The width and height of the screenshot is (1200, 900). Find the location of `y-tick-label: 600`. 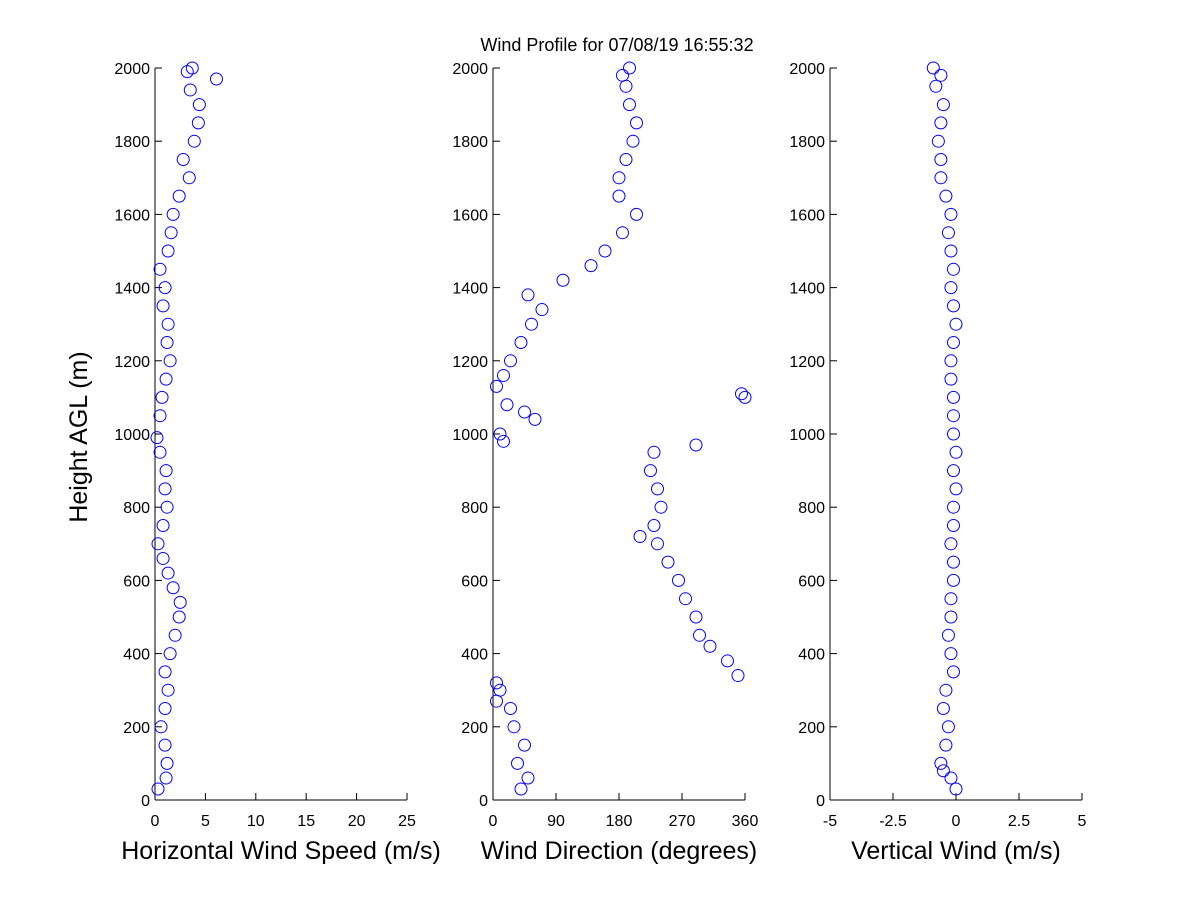

y-tick-label: 600 is located at coordinates (811, 581).